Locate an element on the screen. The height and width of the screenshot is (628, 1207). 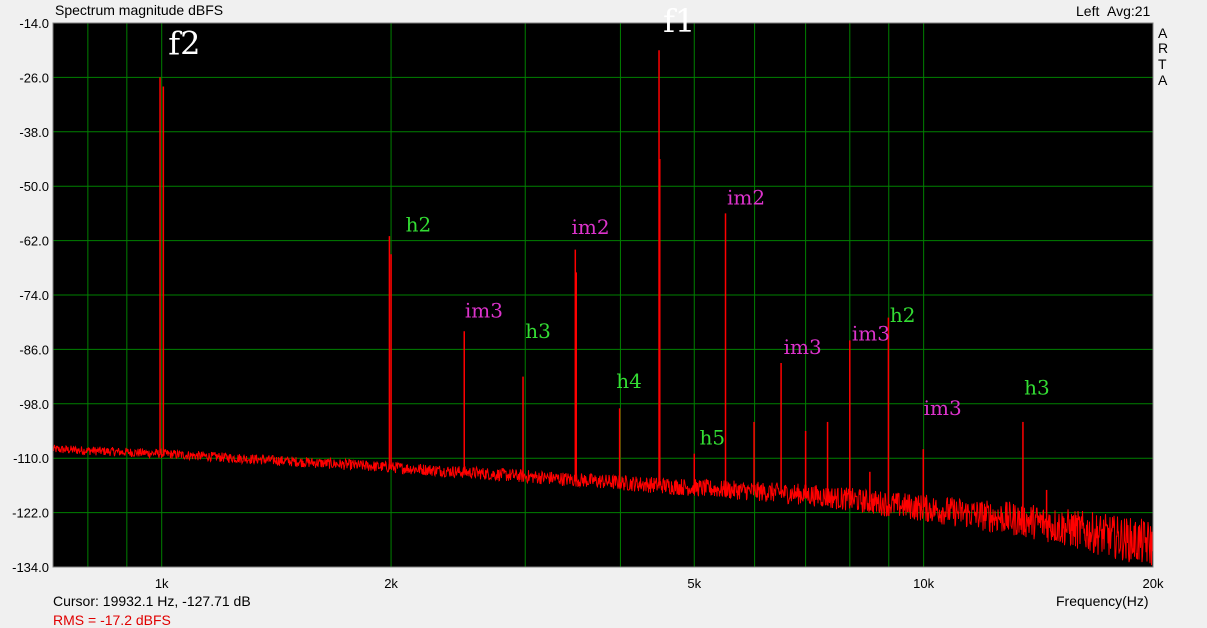
cursor-readout: Cursor: 19932.1 Hz, -127.71 dB is located at coordinates (152, 601).